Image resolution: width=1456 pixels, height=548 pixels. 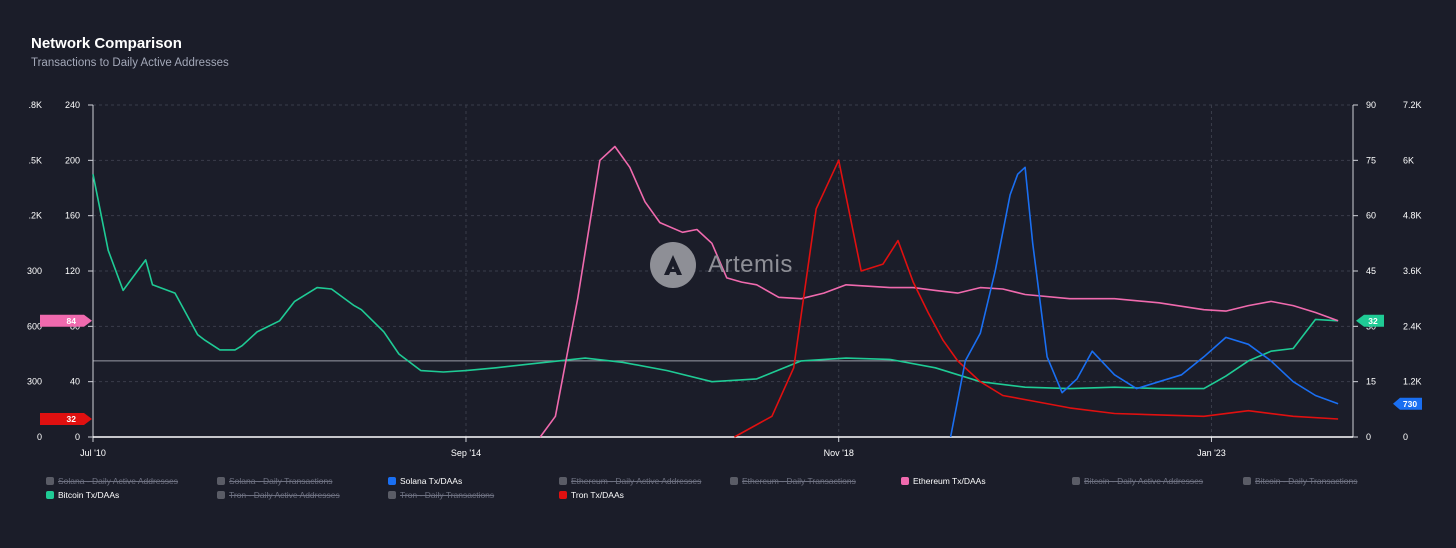 What do you see at coordinates (118, 481) in the screenshot?
I see `legend-label: Solana - Daily Active Addresses` at bounding box center [118, 481].